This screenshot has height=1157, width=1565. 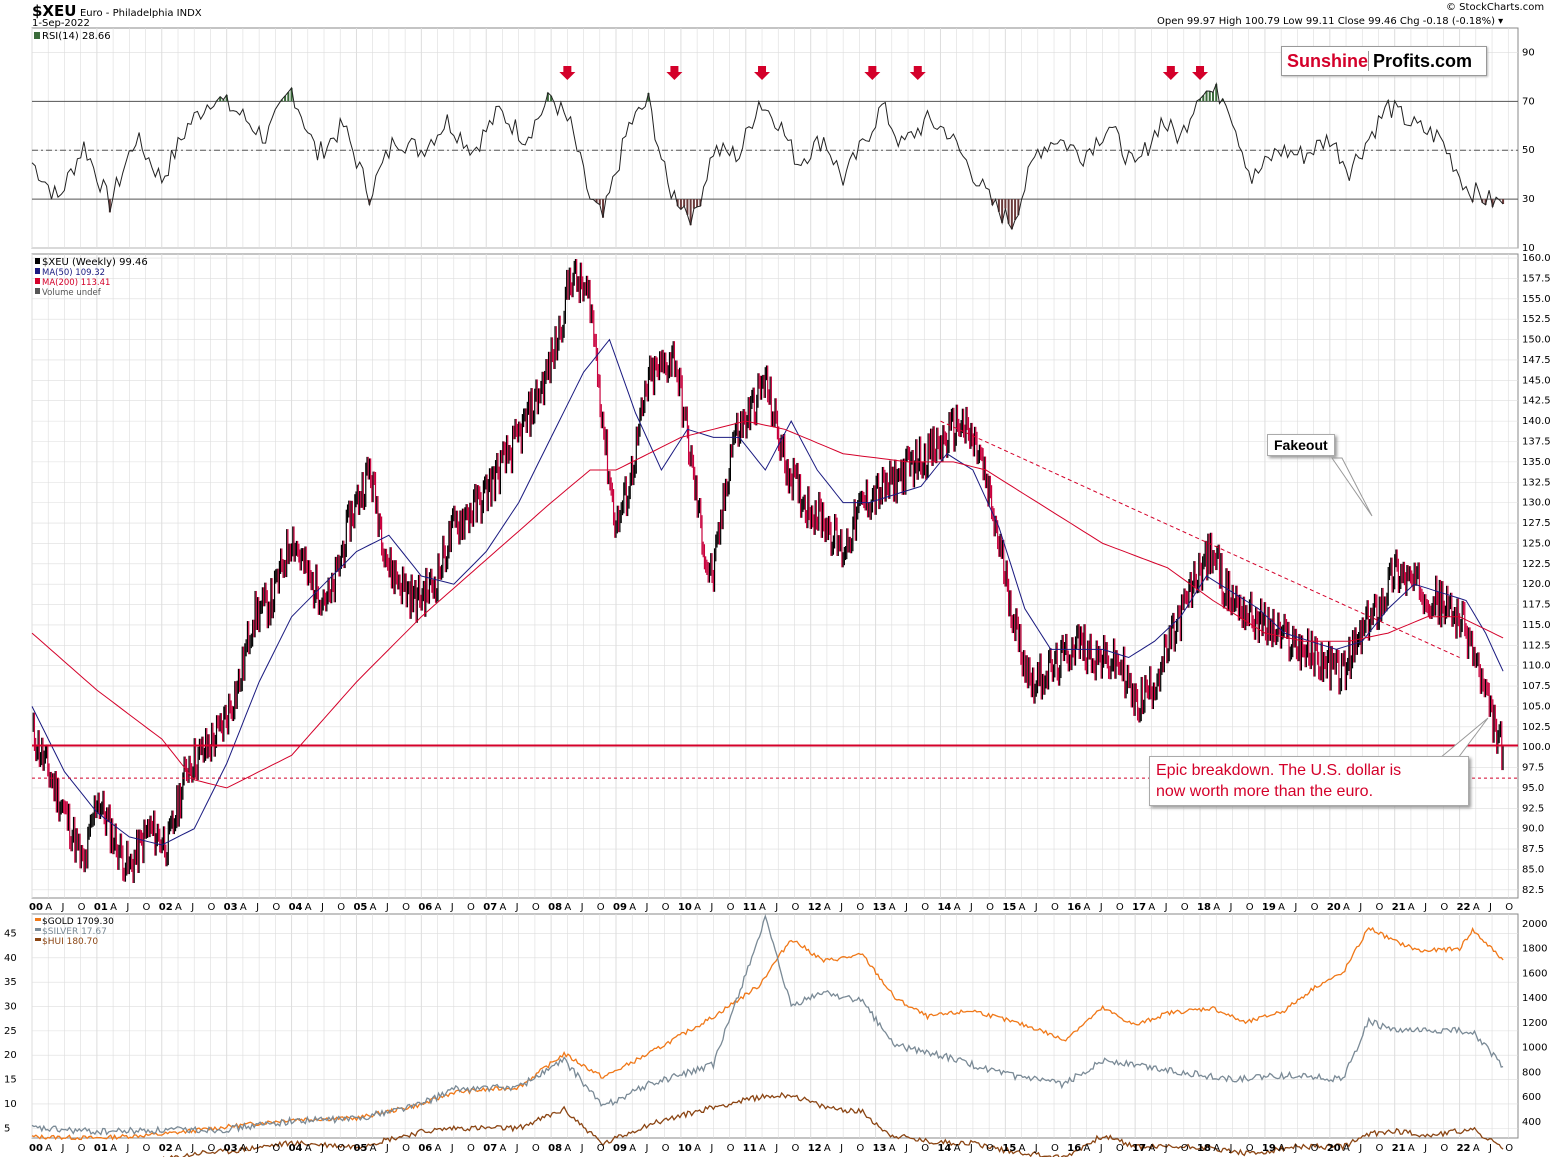 I want to click on breakdown-line-2: now worth more than the euro., so click(x=1265, y=791).